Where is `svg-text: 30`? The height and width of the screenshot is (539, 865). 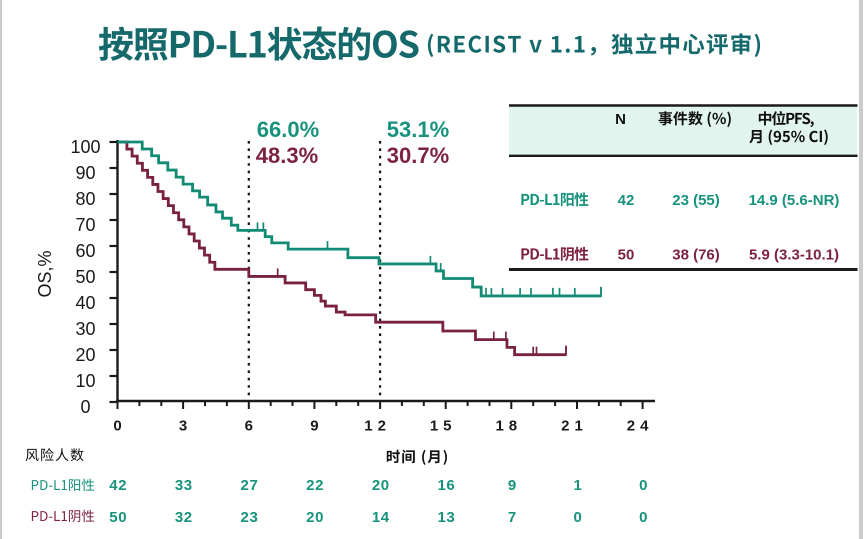
svg-text: 30 is located at coordinates (85, 329).